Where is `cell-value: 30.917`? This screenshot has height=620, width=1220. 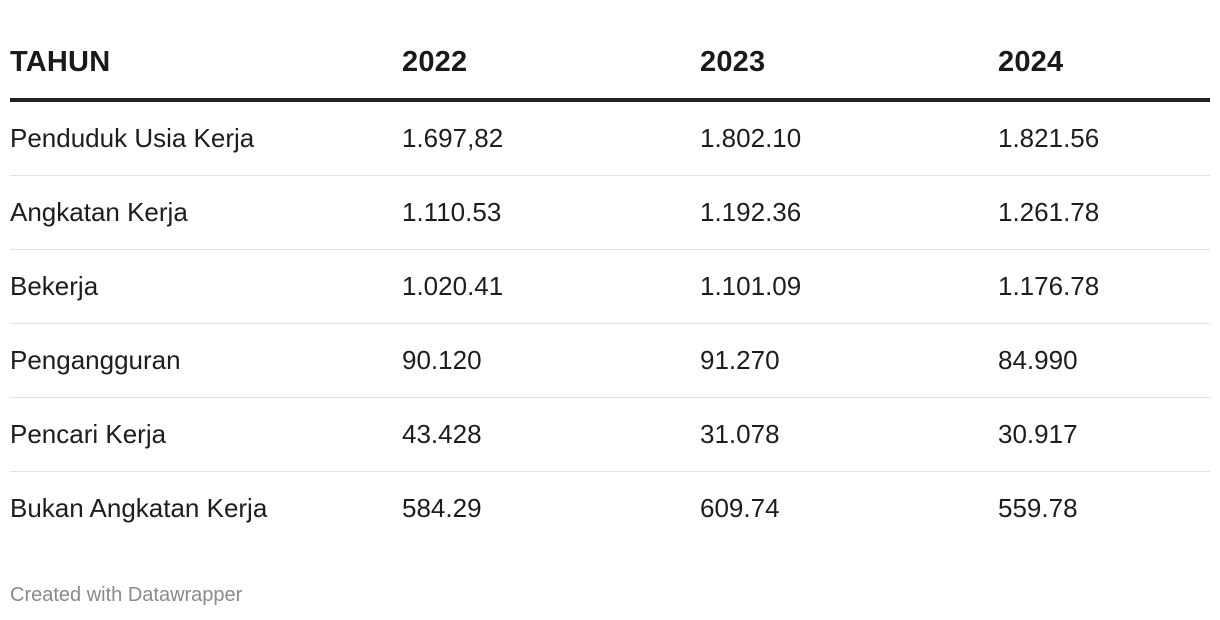
cell-value: 30.917 is located at coordinates (1104, 434).